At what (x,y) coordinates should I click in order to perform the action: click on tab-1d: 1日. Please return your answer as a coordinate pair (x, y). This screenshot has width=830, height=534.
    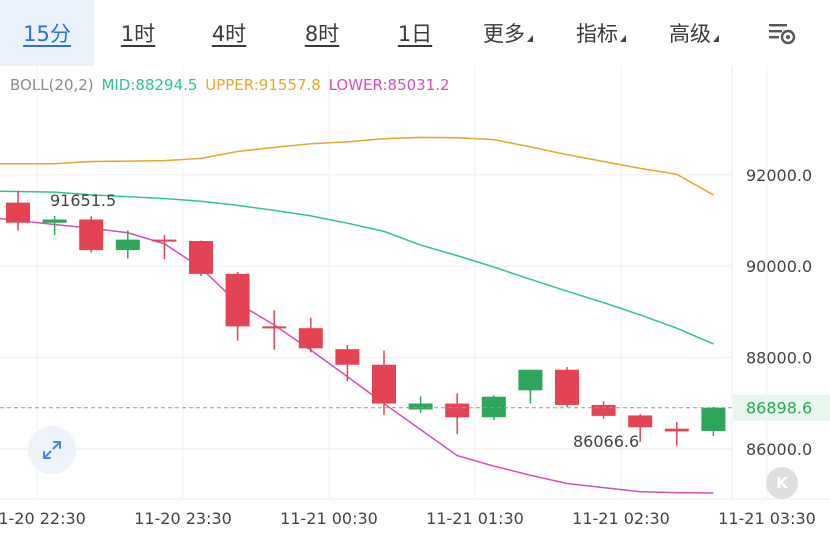
    Looking at the image, I should click on (415, 34).